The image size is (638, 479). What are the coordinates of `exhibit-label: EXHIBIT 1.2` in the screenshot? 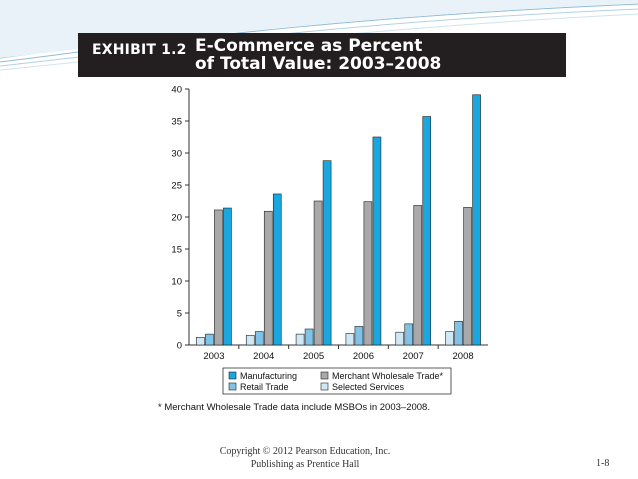 It's located at (139, 50).